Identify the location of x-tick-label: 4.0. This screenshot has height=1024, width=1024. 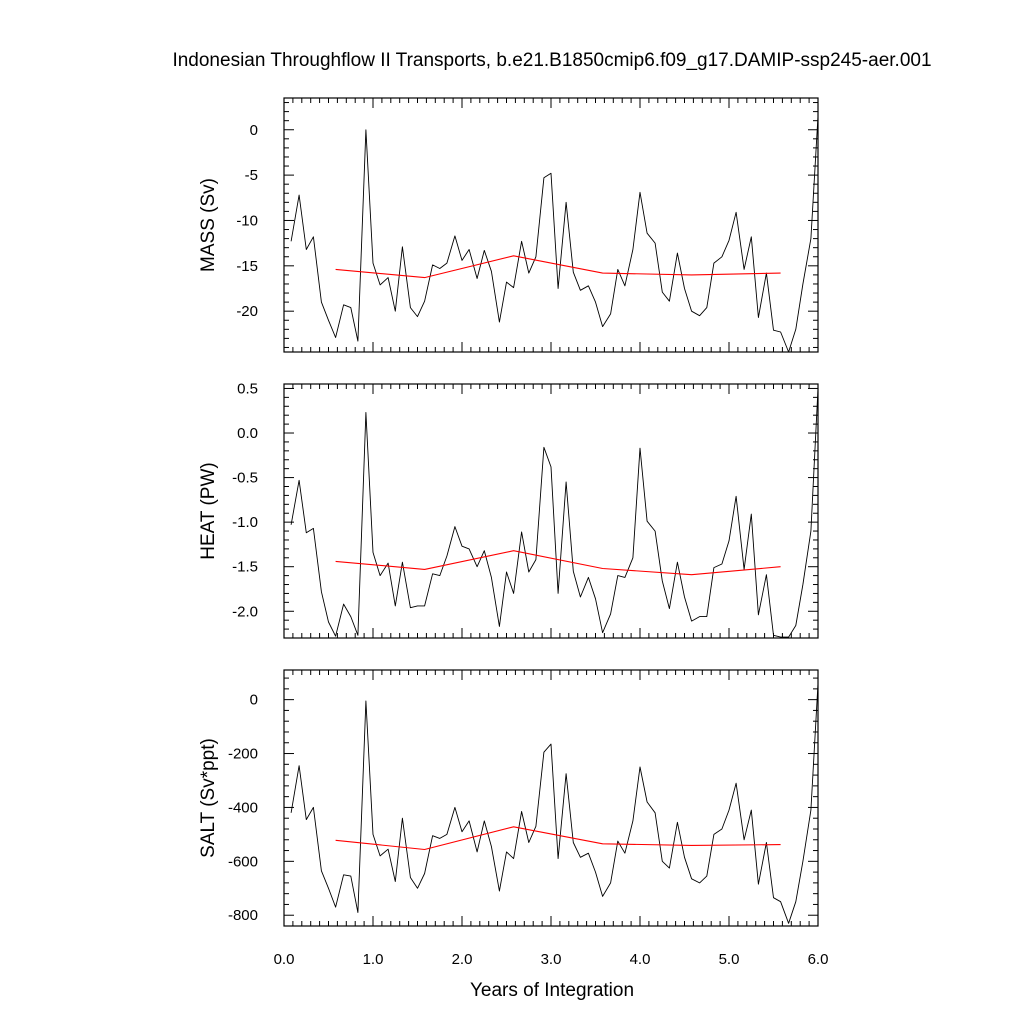
(640, 959).